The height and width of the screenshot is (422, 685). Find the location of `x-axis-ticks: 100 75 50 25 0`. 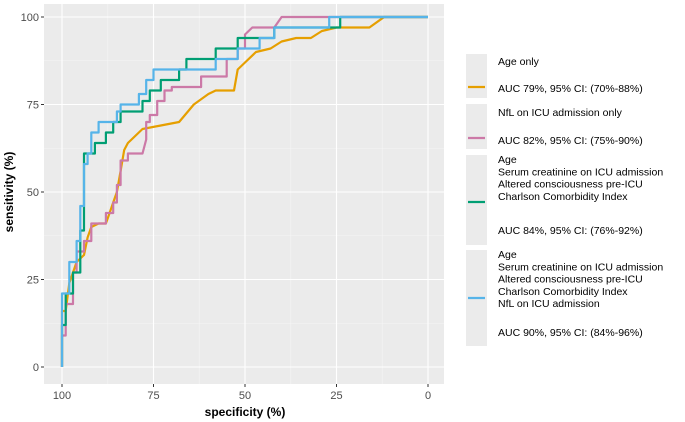

x-axis-ticks: 100 75 50 25 0 is located at coordinates (242, 393).